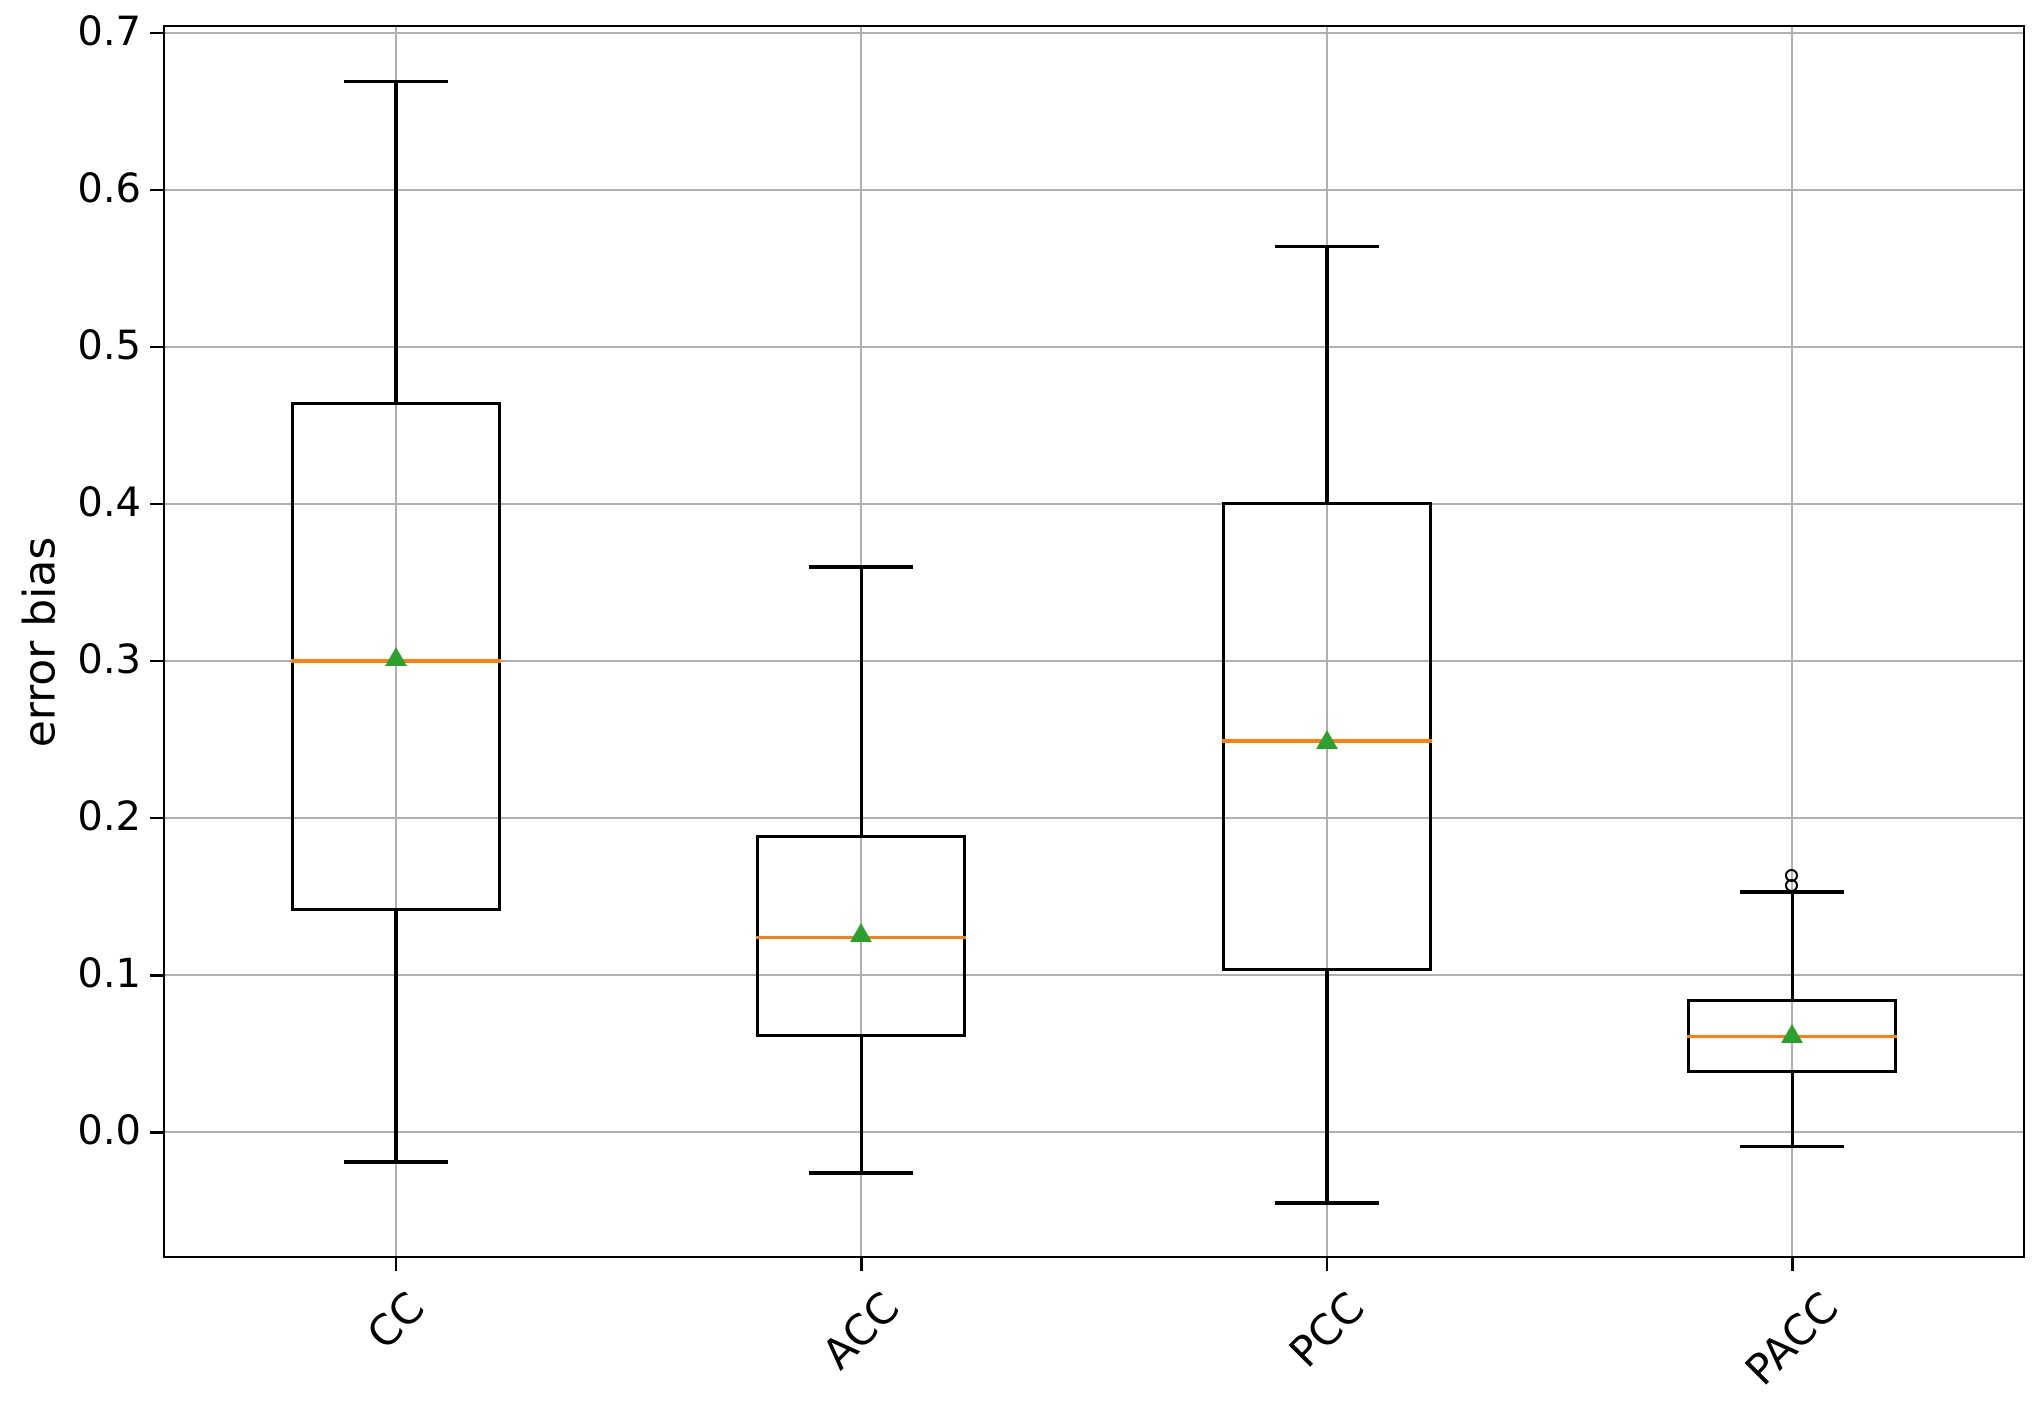 The width and height of the screenshot is (2044, 1411). What do you see at coordinates (1791, 1338) in the screenshot?
I see `x-tick-label: PACC` at bounding box center [1791, 1338].